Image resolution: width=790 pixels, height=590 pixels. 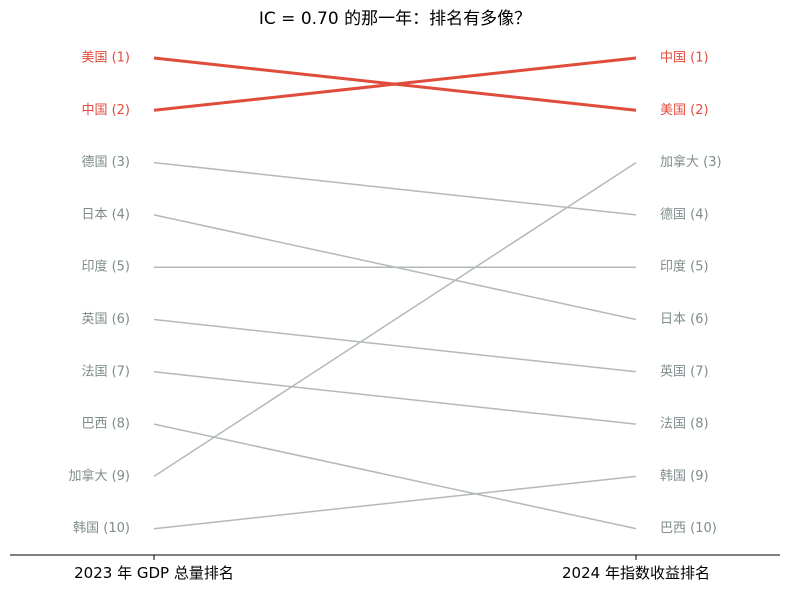 What do you see at coordinates (154, 573) in the screenshot?
I see `left-axis-label: 2023 年 GDP 总量排名` at bounding box center [154, 573].